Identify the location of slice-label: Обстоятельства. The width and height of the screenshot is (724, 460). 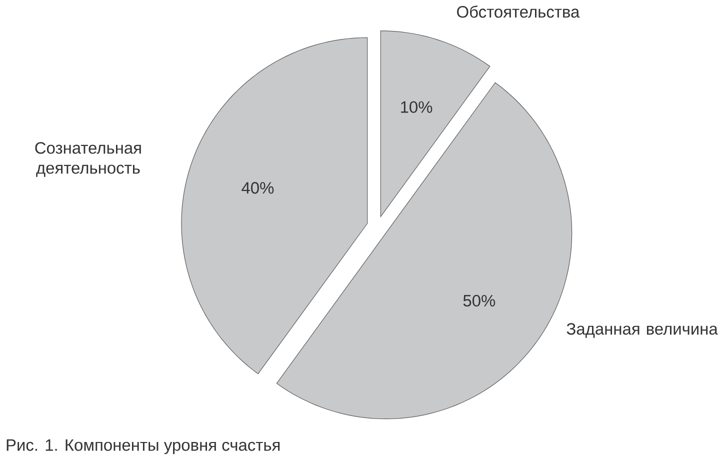
(518, 12).